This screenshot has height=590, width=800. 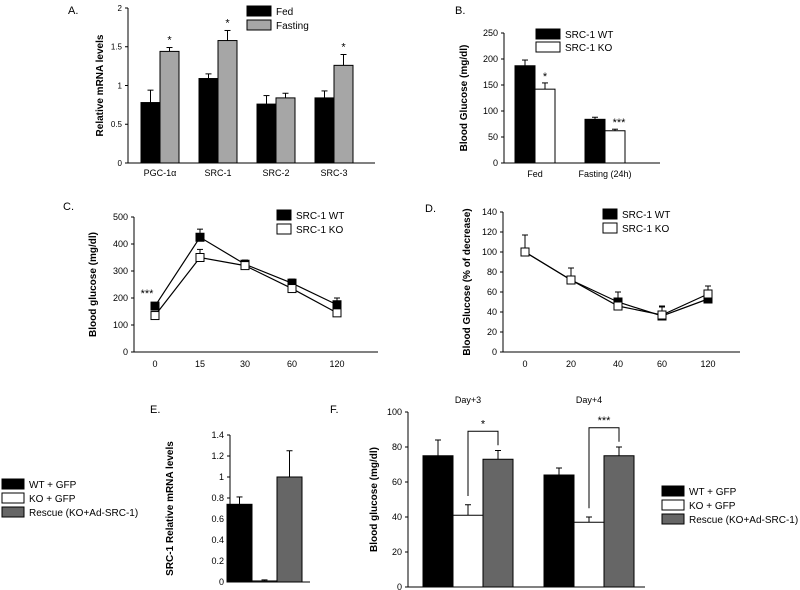 What do you see at coordinates (430, 209) in the screenshot?
I see `panel-label: D.` at bounding box center [430, 209].